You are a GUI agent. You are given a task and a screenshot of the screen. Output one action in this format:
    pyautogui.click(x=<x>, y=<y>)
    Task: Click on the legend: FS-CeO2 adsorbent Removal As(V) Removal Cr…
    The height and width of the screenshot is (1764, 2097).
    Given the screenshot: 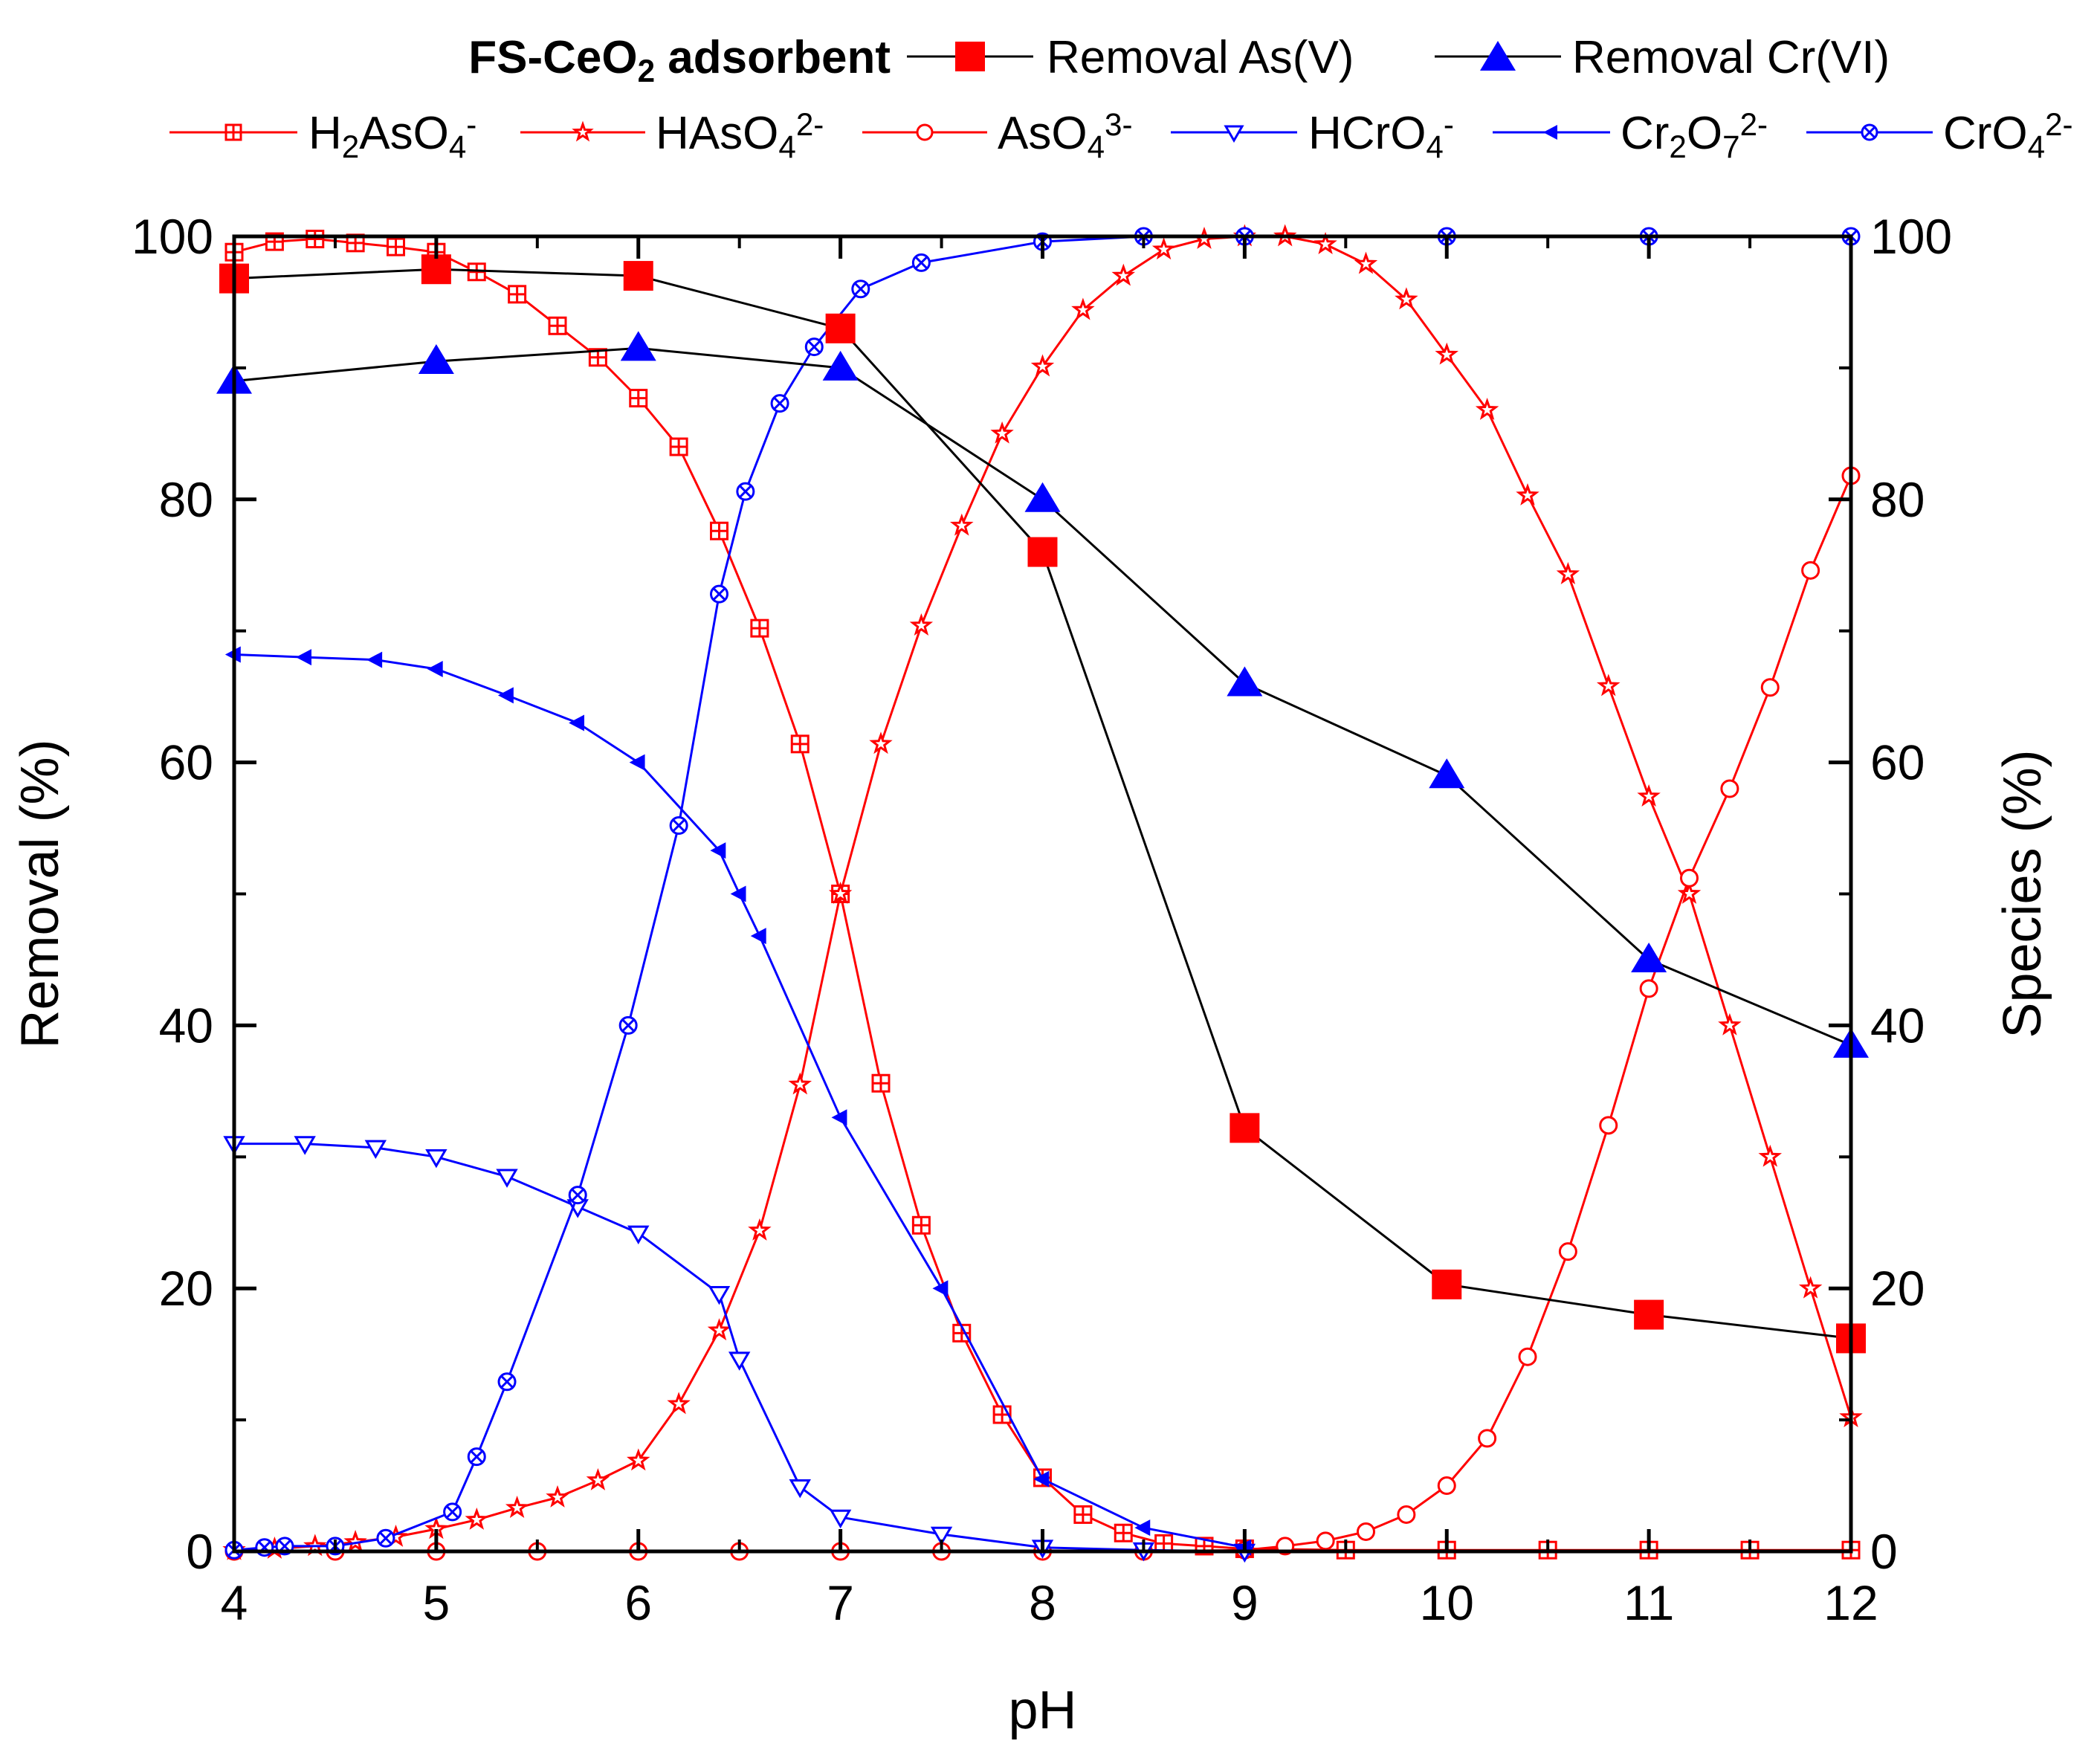 What is the action you would take?
    pyautogui.click(x=1121, y=98)
    